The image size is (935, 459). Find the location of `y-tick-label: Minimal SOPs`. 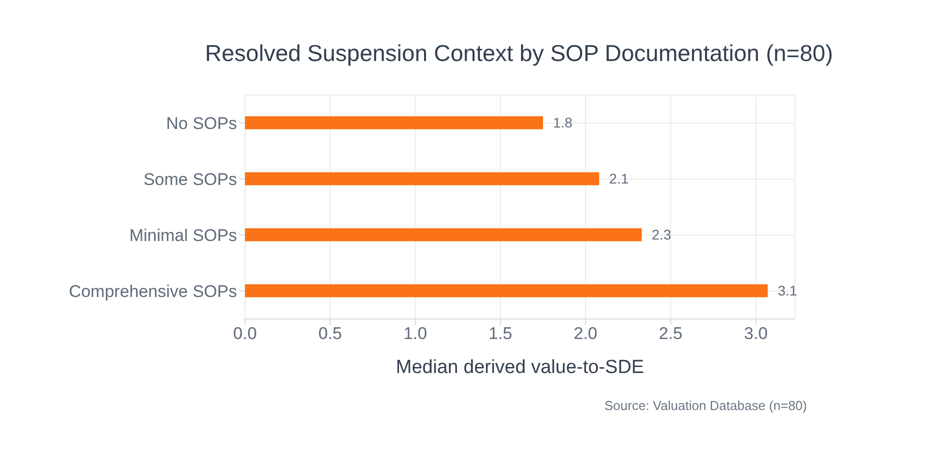

y-tick-label: Minimal SOPs is located at coordinates (183, 236).